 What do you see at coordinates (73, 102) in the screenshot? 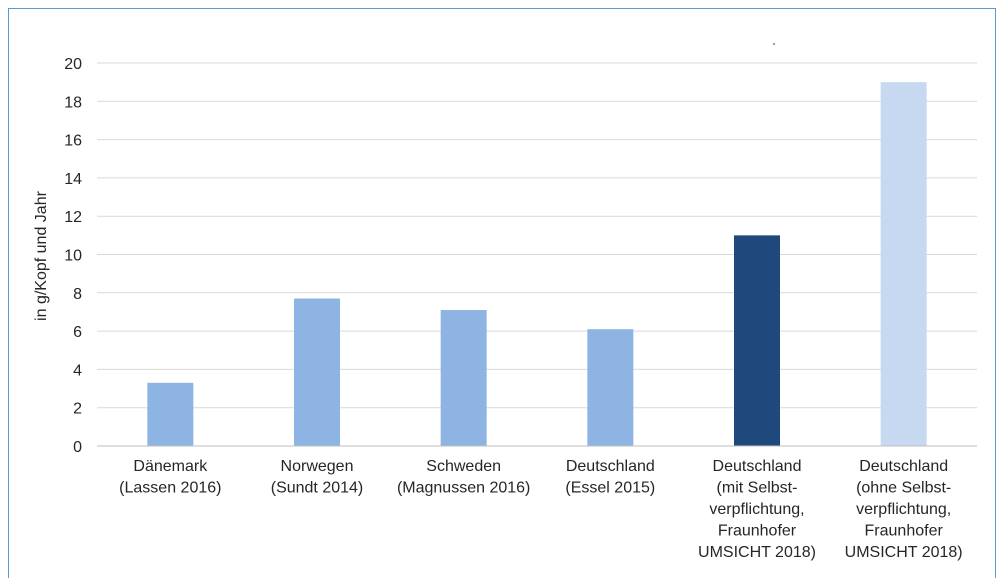
I see `y-tick-label: 18` at bounding box center [73, 102].